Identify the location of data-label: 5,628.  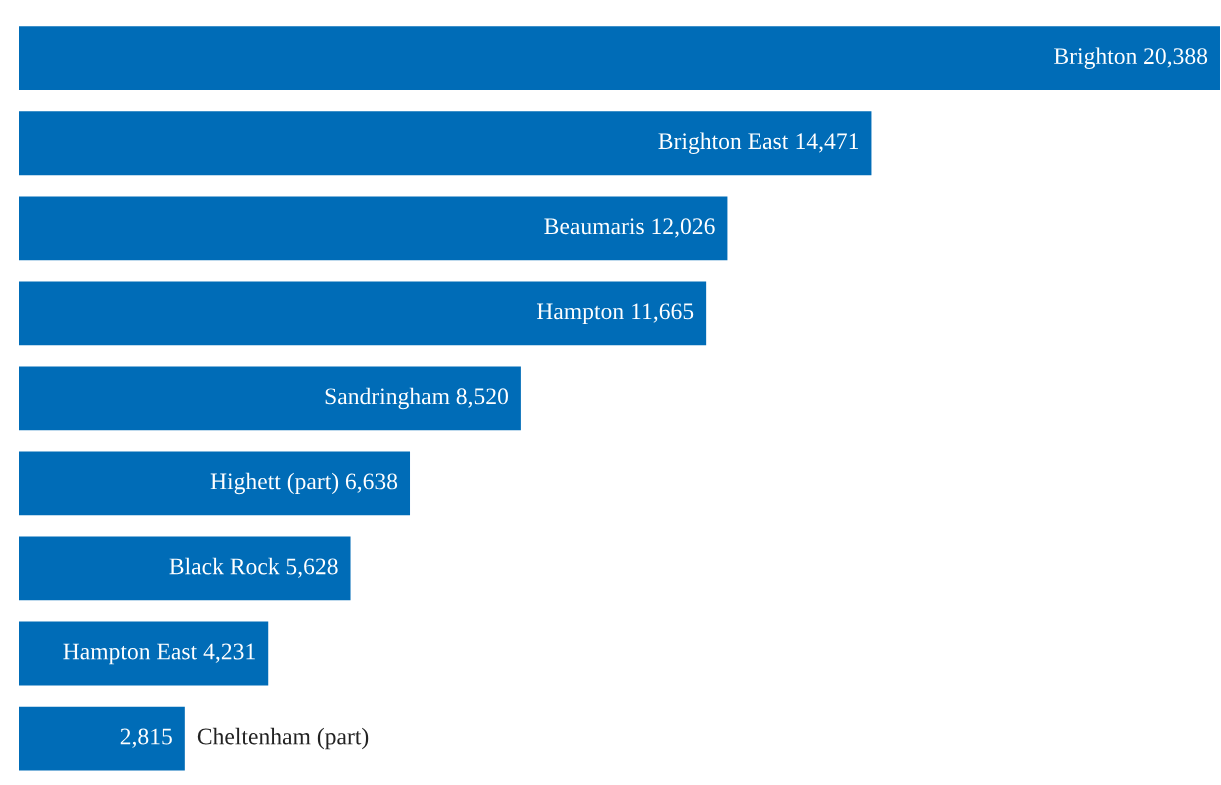
(312, 568).